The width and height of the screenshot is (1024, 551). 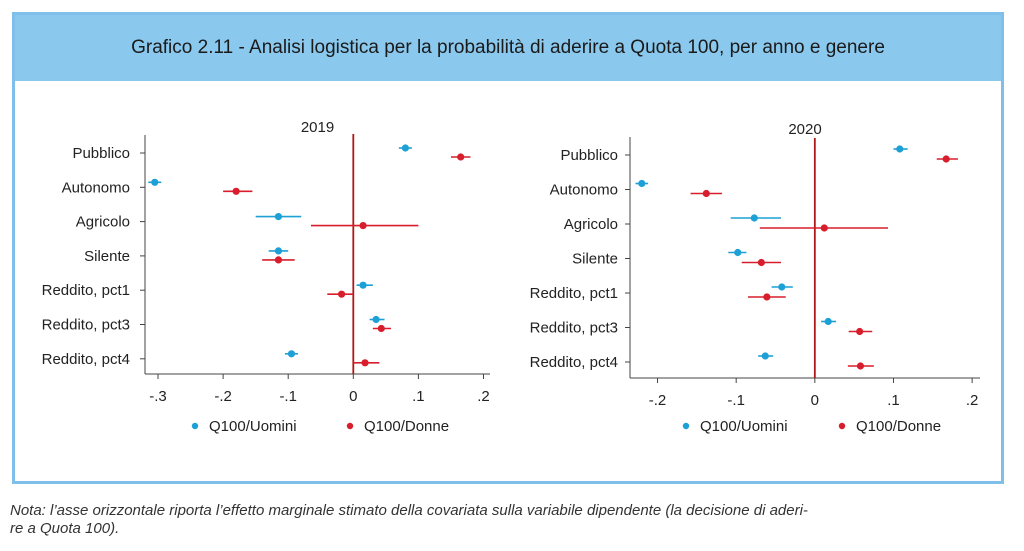 I want to click on panel-2019-x-tick-label: -.2, so click(x=223, y=396).